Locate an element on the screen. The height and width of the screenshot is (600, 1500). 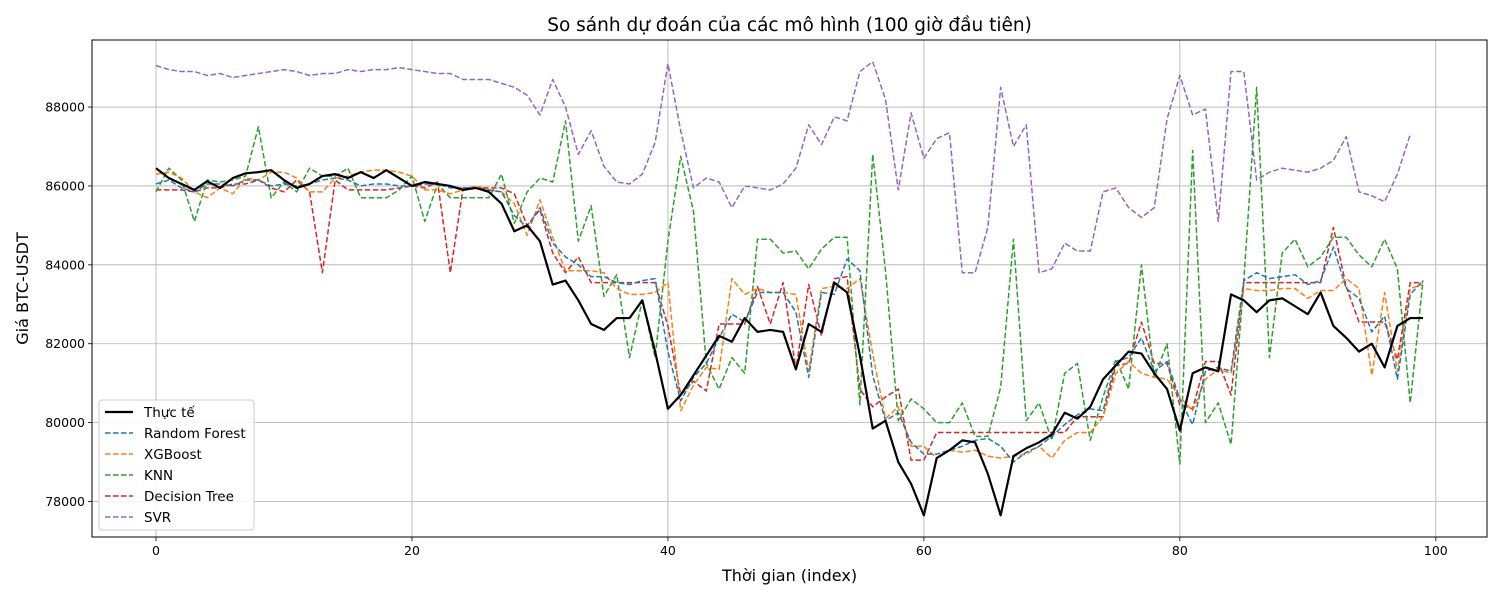
legend-label-knn: KNN is located at coordinates (158, 476).